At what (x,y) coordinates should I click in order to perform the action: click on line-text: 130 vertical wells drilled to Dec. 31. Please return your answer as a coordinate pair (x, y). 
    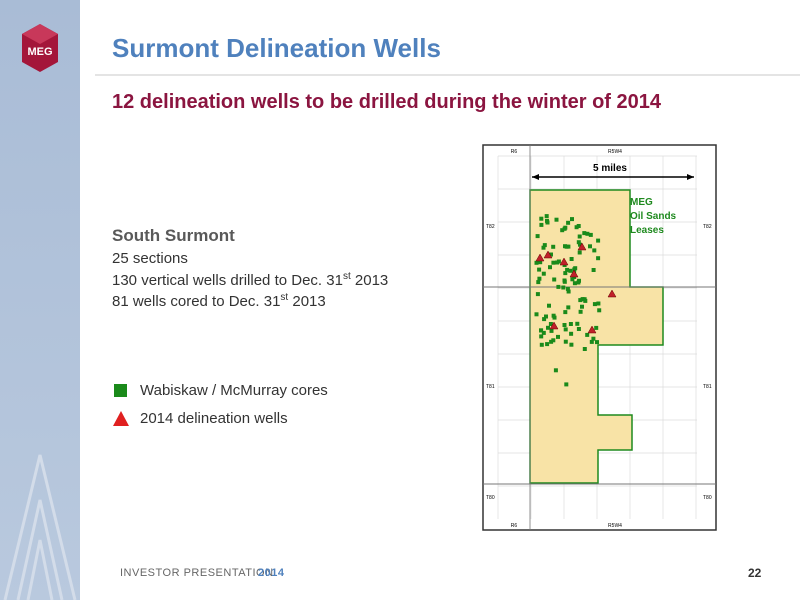
    Looking at the image, I should click on (227, 280).